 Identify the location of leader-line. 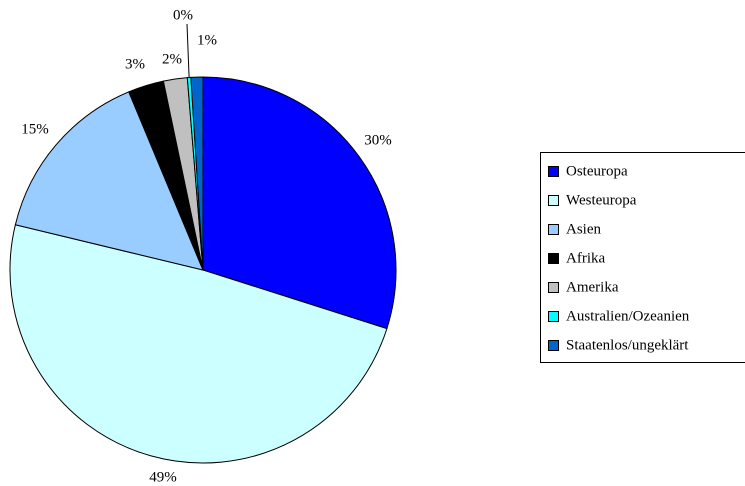
(188, 50).